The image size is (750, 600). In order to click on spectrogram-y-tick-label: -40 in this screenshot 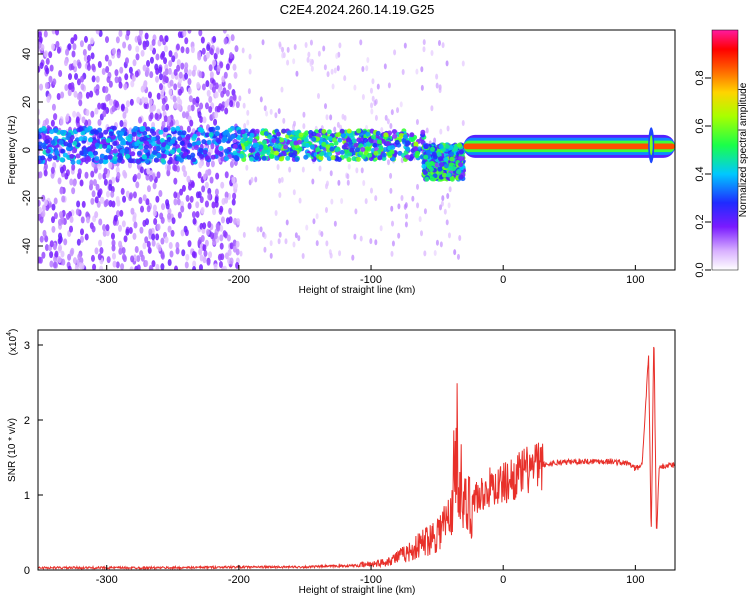, I will do `click(27, 246)`.